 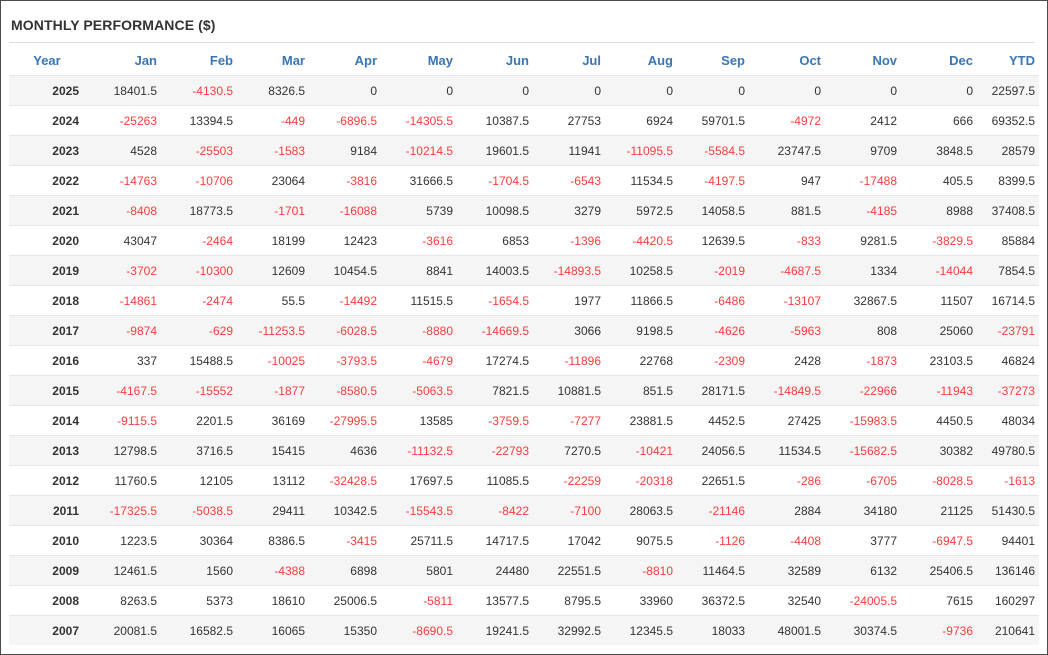 What do you see at coordinates (641, 360) in the screenshot?
I see `value-cell-aug: 22768` at bounding box center [641, 360].